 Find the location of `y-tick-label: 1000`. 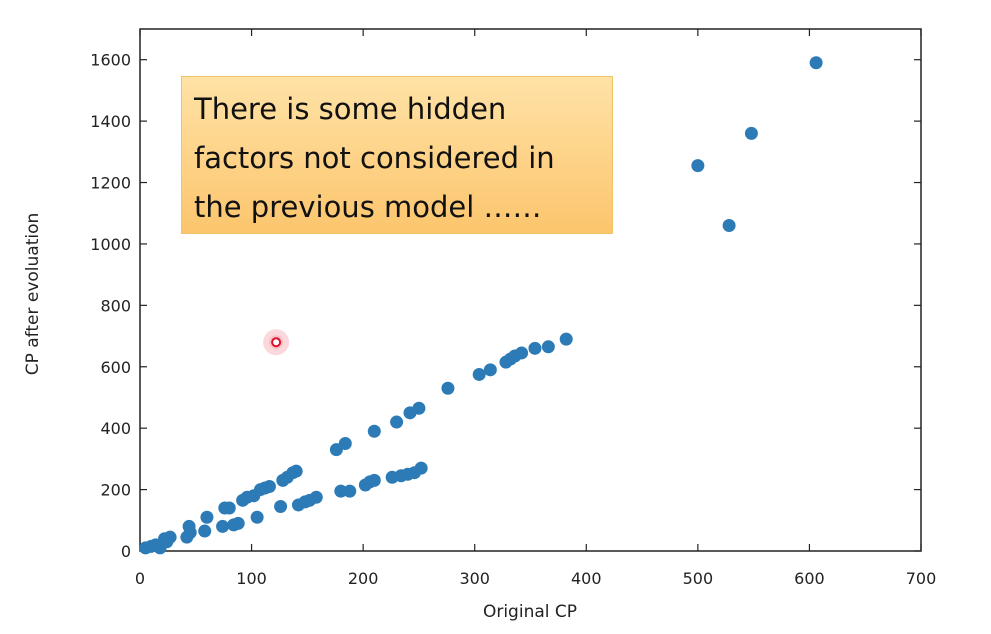

y-tick-label: 1000 is located at coordinates (110, 244).